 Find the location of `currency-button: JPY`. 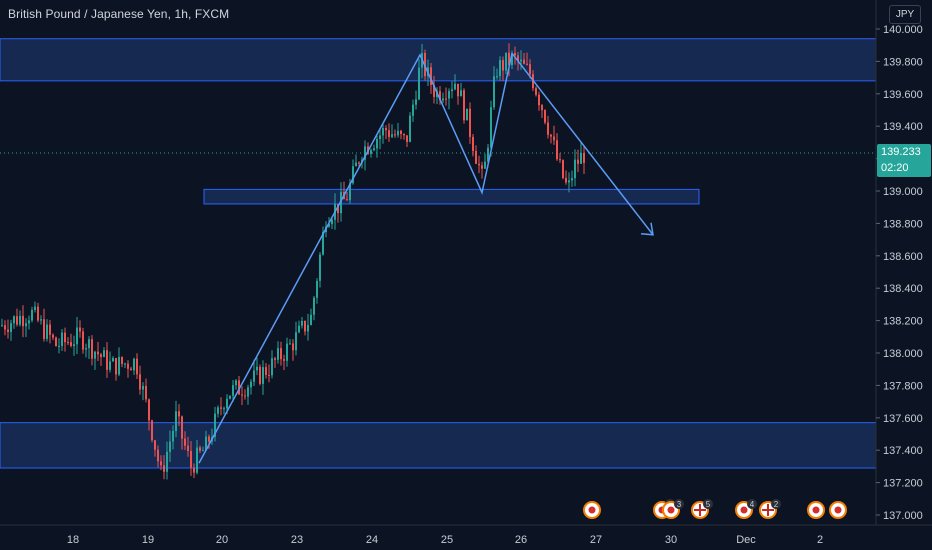

currency-button: JPY is located at coordinates (905, 14).